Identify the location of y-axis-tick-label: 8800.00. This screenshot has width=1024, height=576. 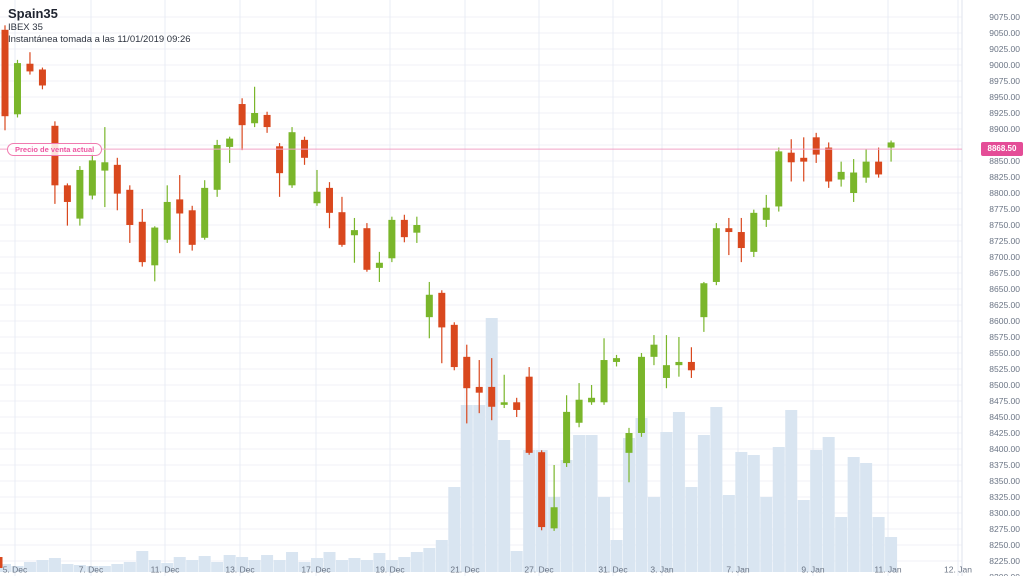
(1004, 193).